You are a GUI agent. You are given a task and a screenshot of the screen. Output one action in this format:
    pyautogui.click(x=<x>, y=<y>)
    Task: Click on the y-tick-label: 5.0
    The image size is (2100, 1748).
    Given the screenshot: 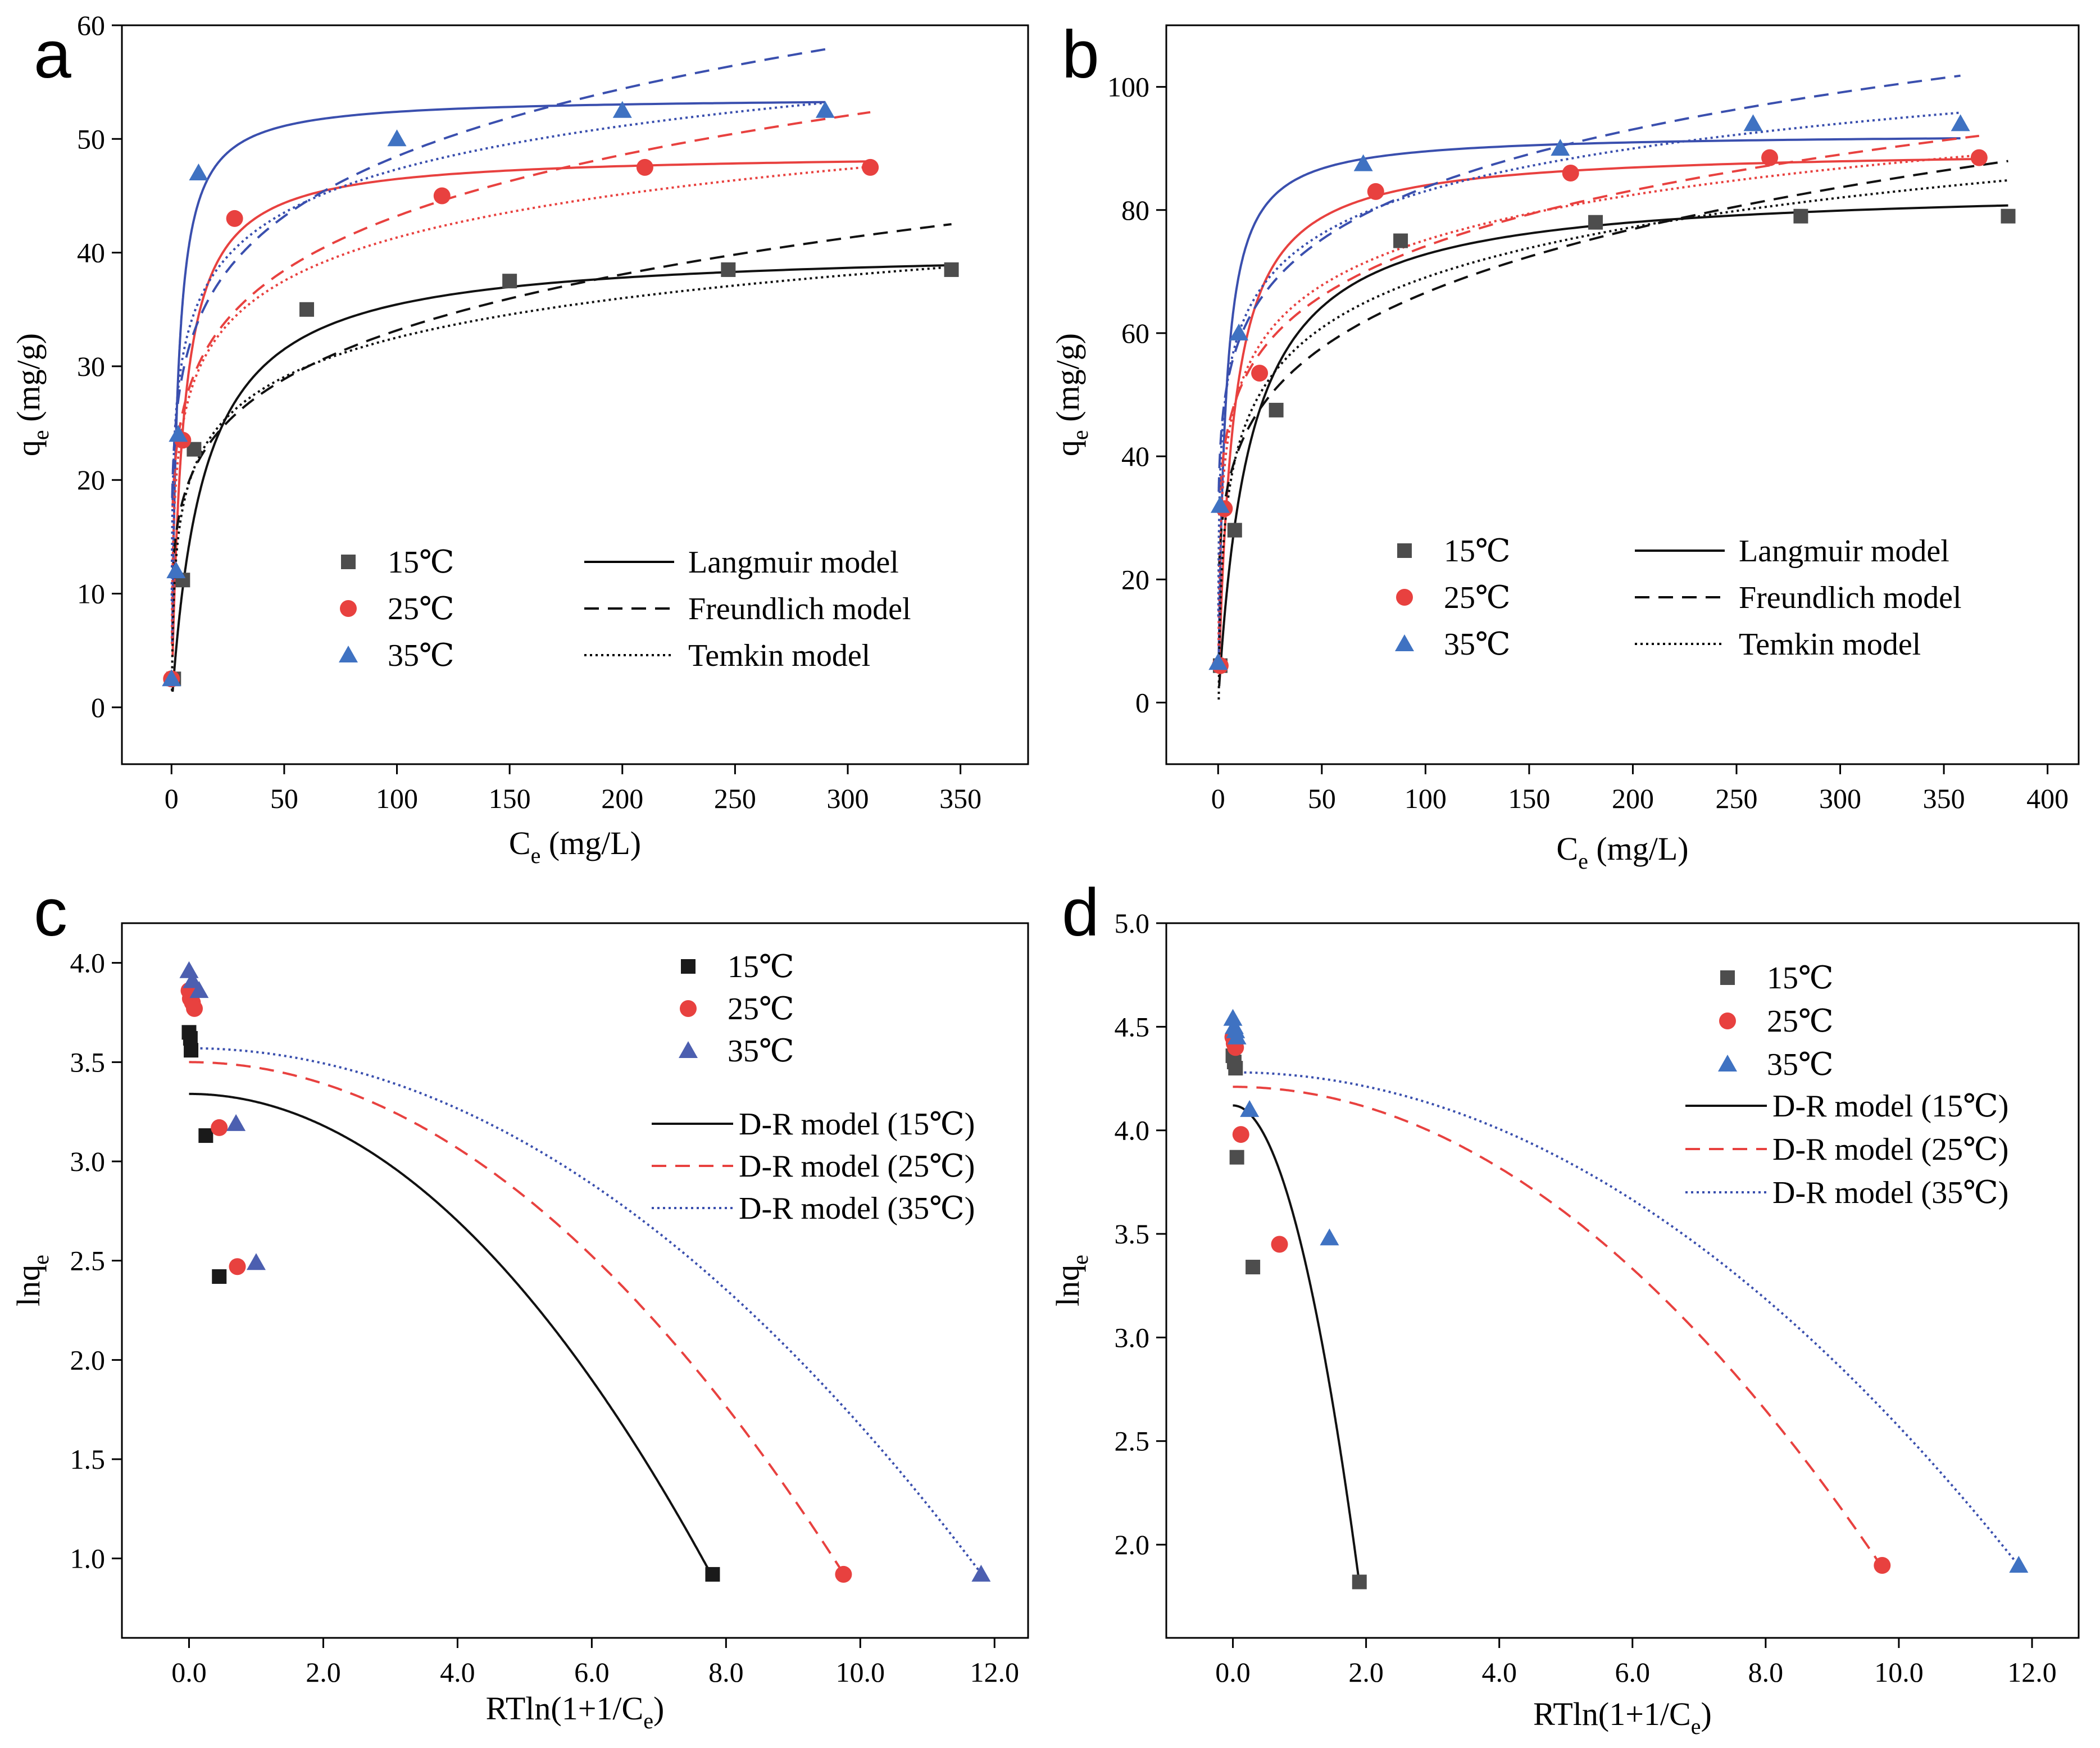 What is the action you would take?
    pyautogui.click(x=1133, y=923)
    